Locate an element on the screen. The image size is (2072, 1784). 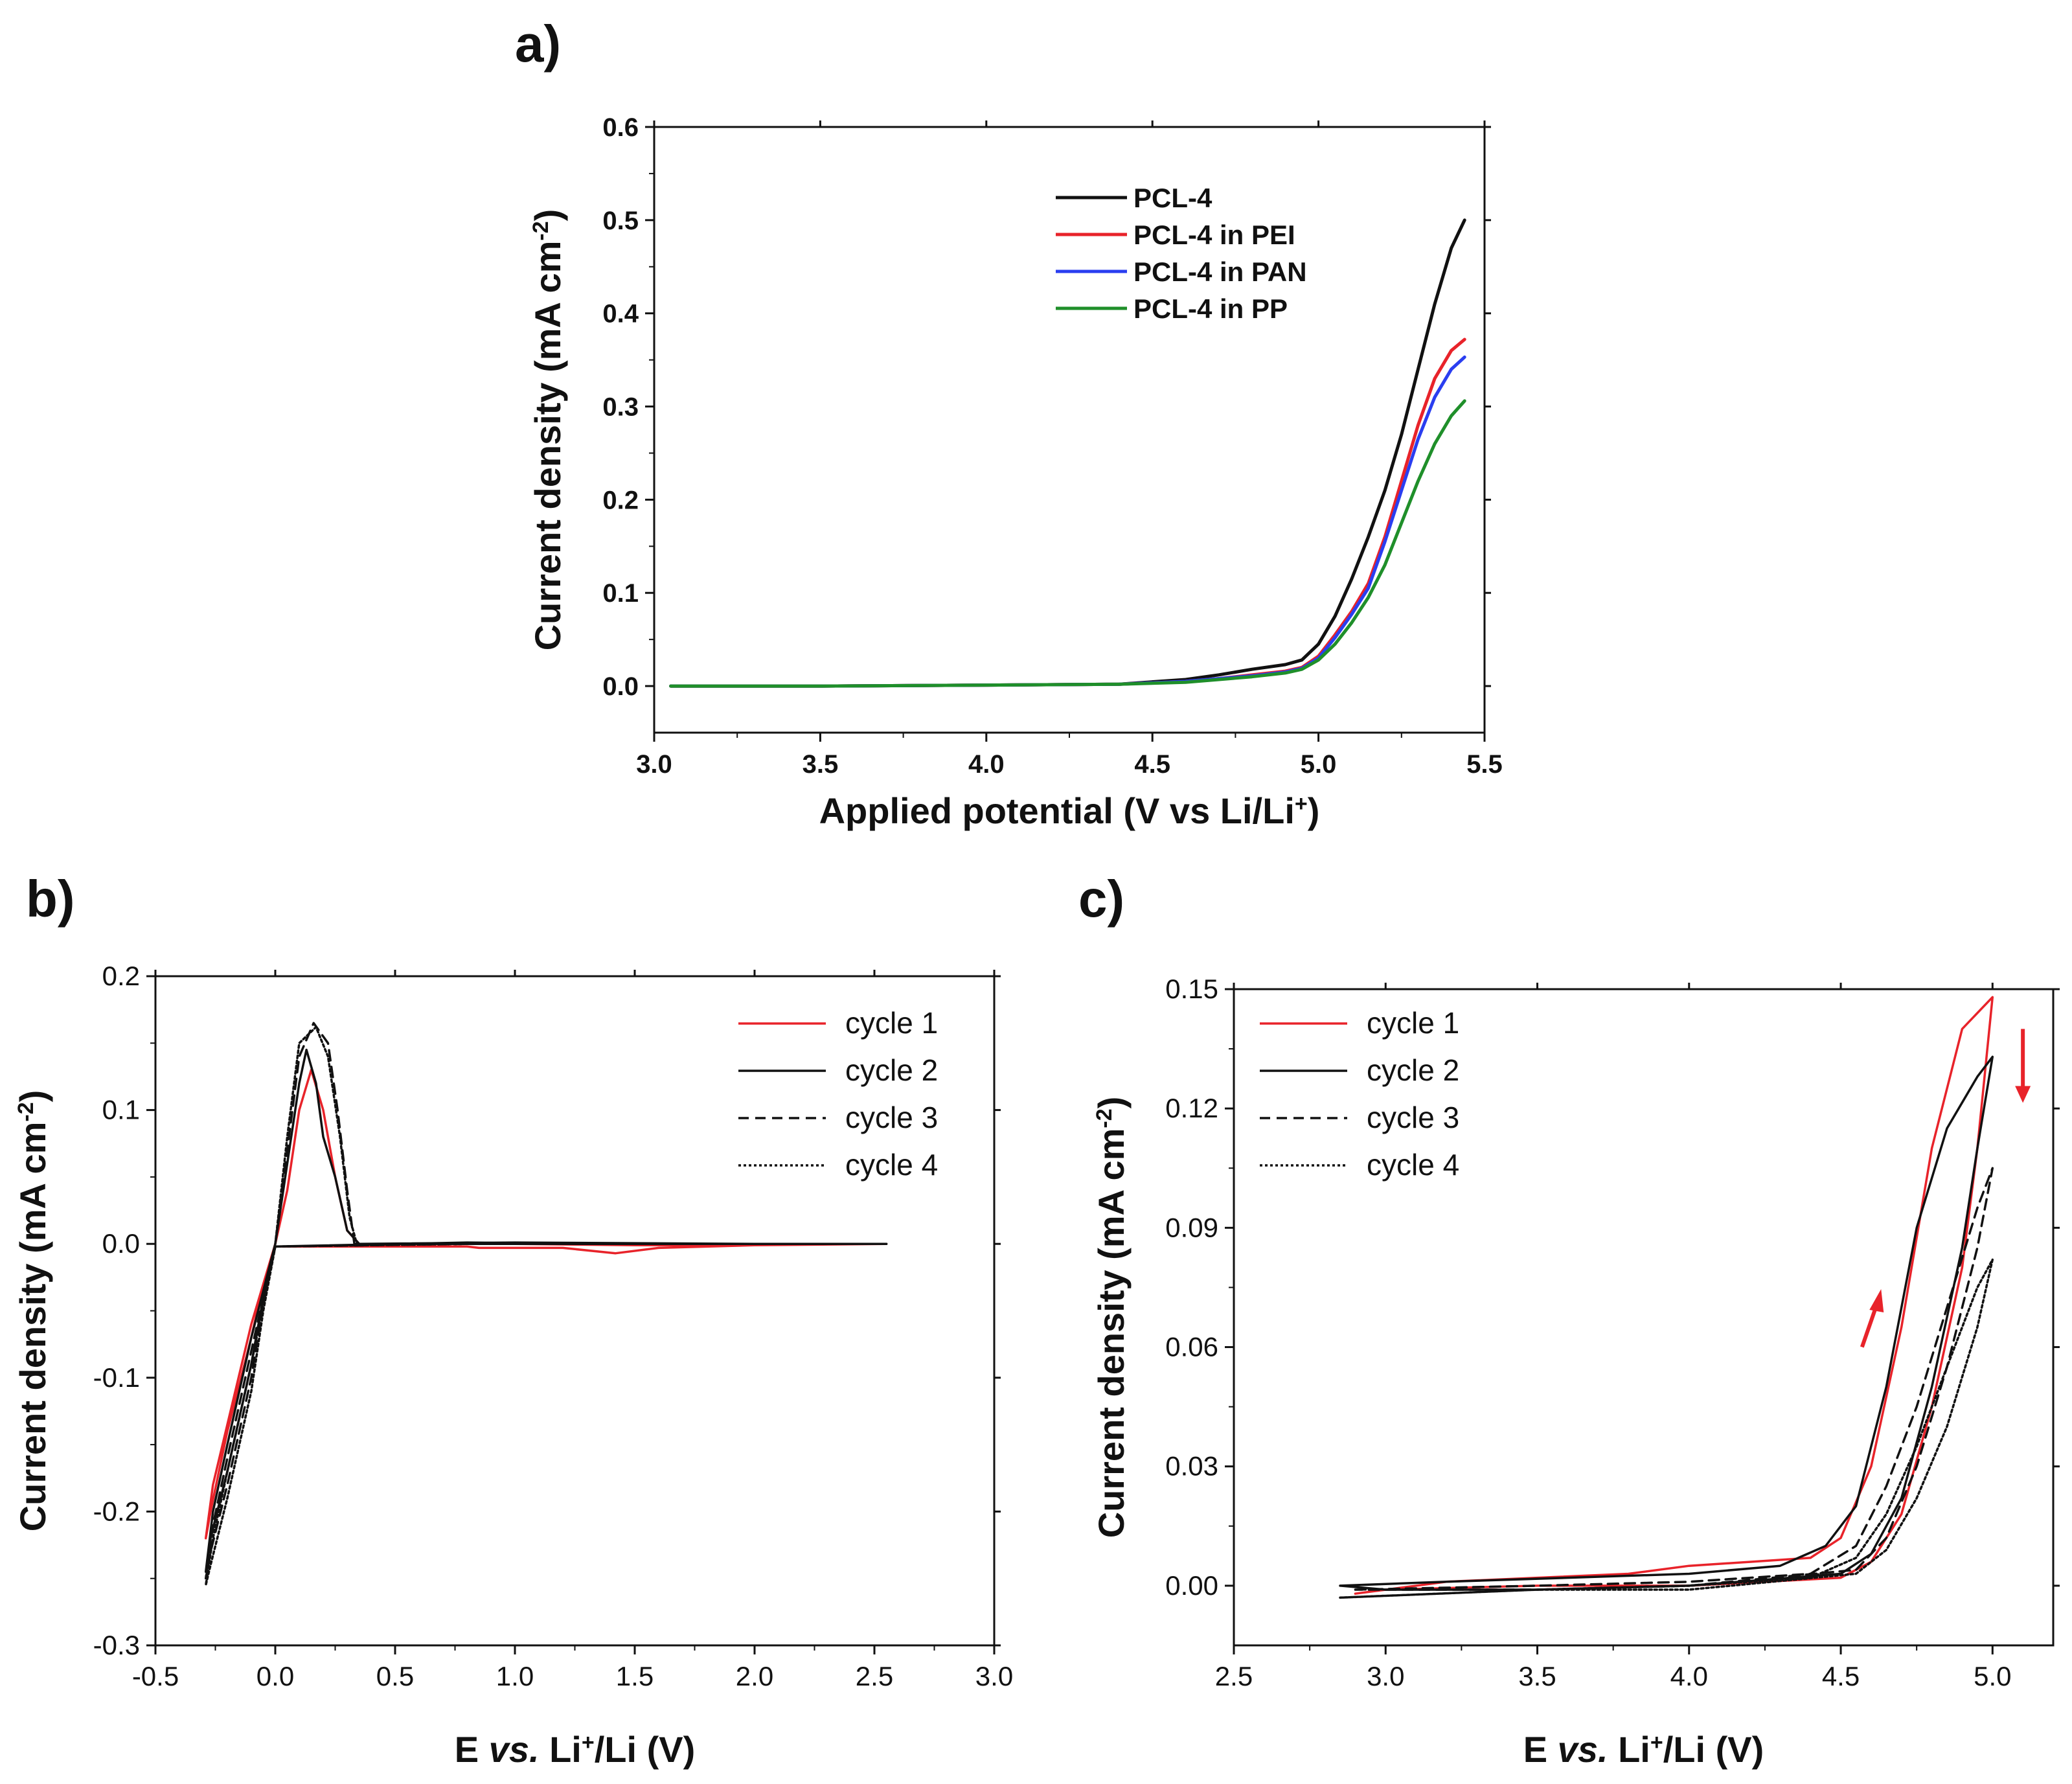
y-tick-label: 0.12 is located at coordinates (1191, 1108).